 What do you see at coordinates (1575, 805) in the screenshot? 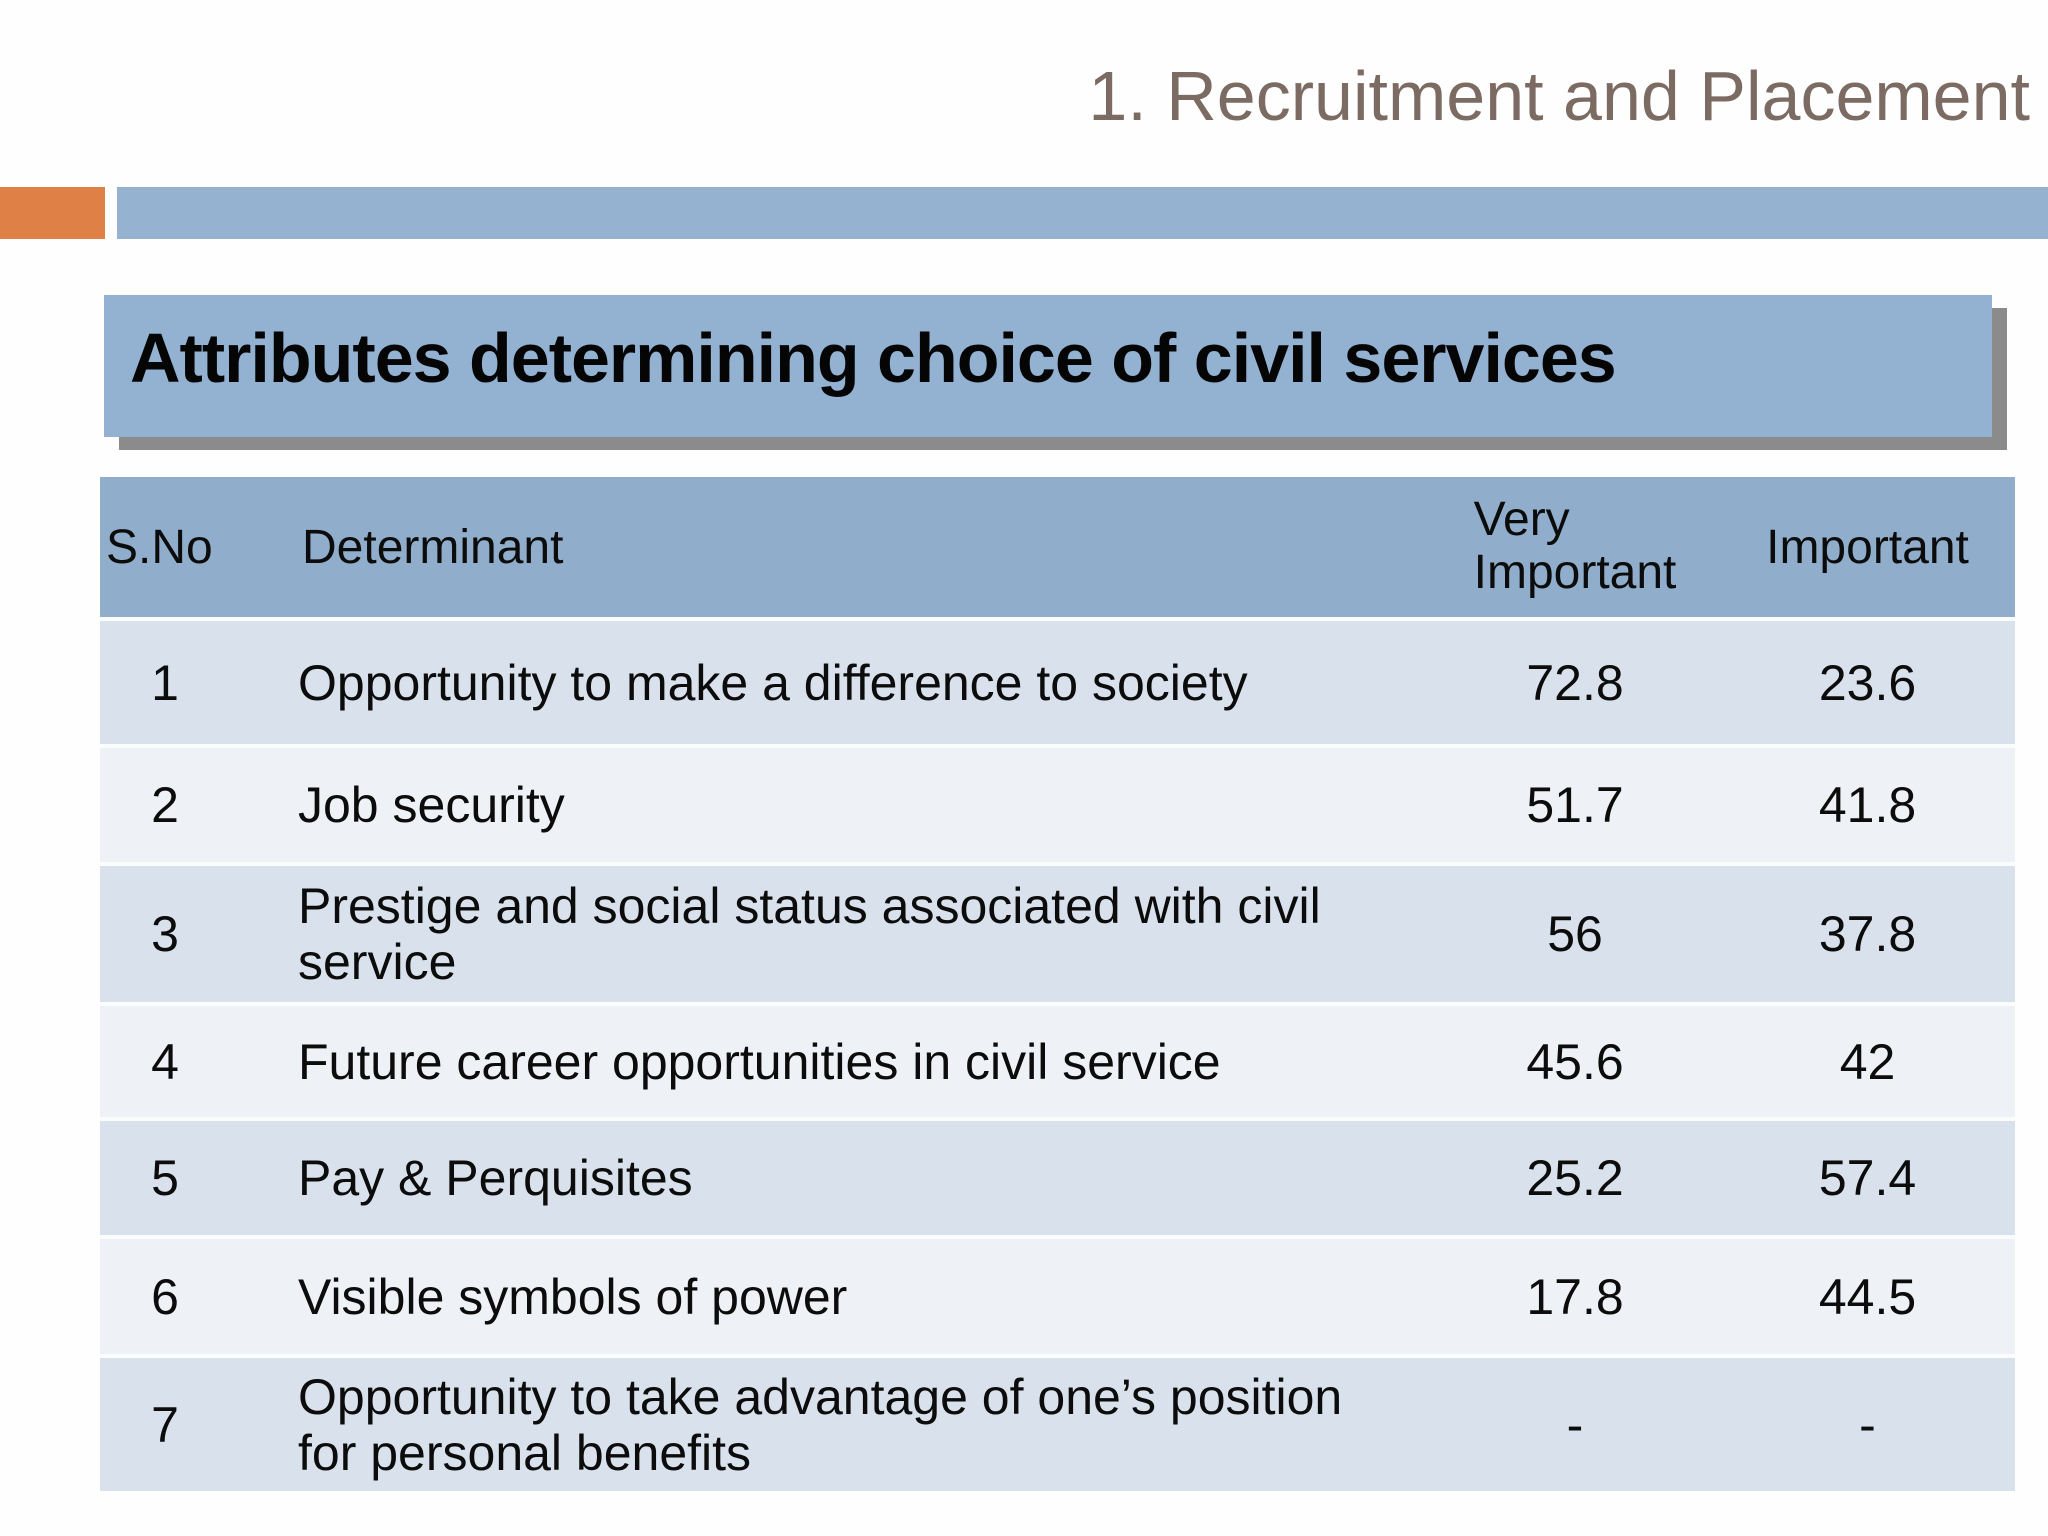
I see `cell-very-important: 51.7` at bounding box center [1575, 805].